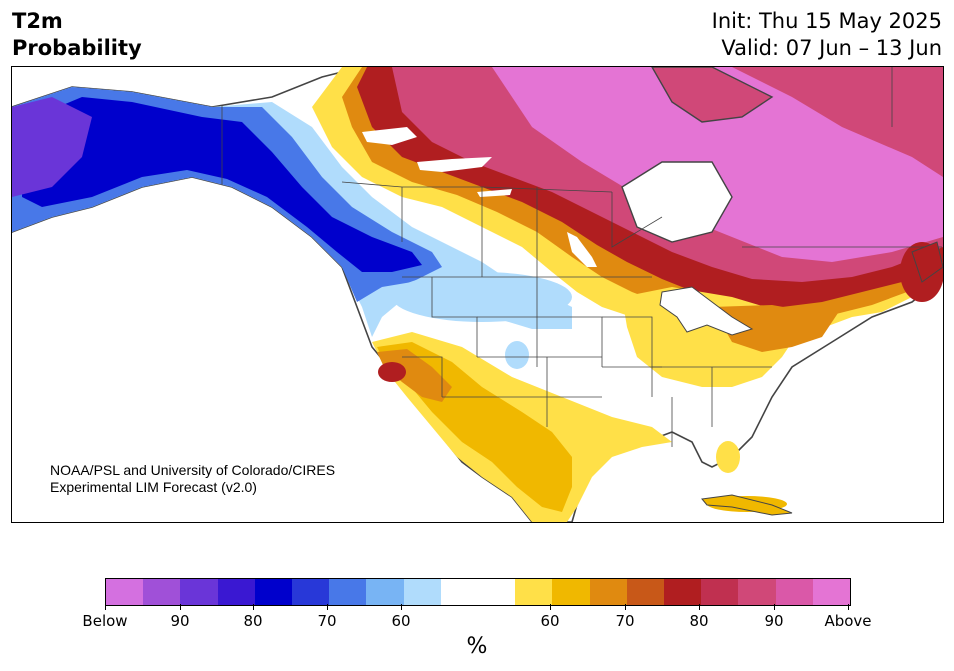 Image resolution: width=954 pixels, height=671 pixels. Describe the element at coordinates (927, 262) in the screenshot. I see `newfoundland` at that location.